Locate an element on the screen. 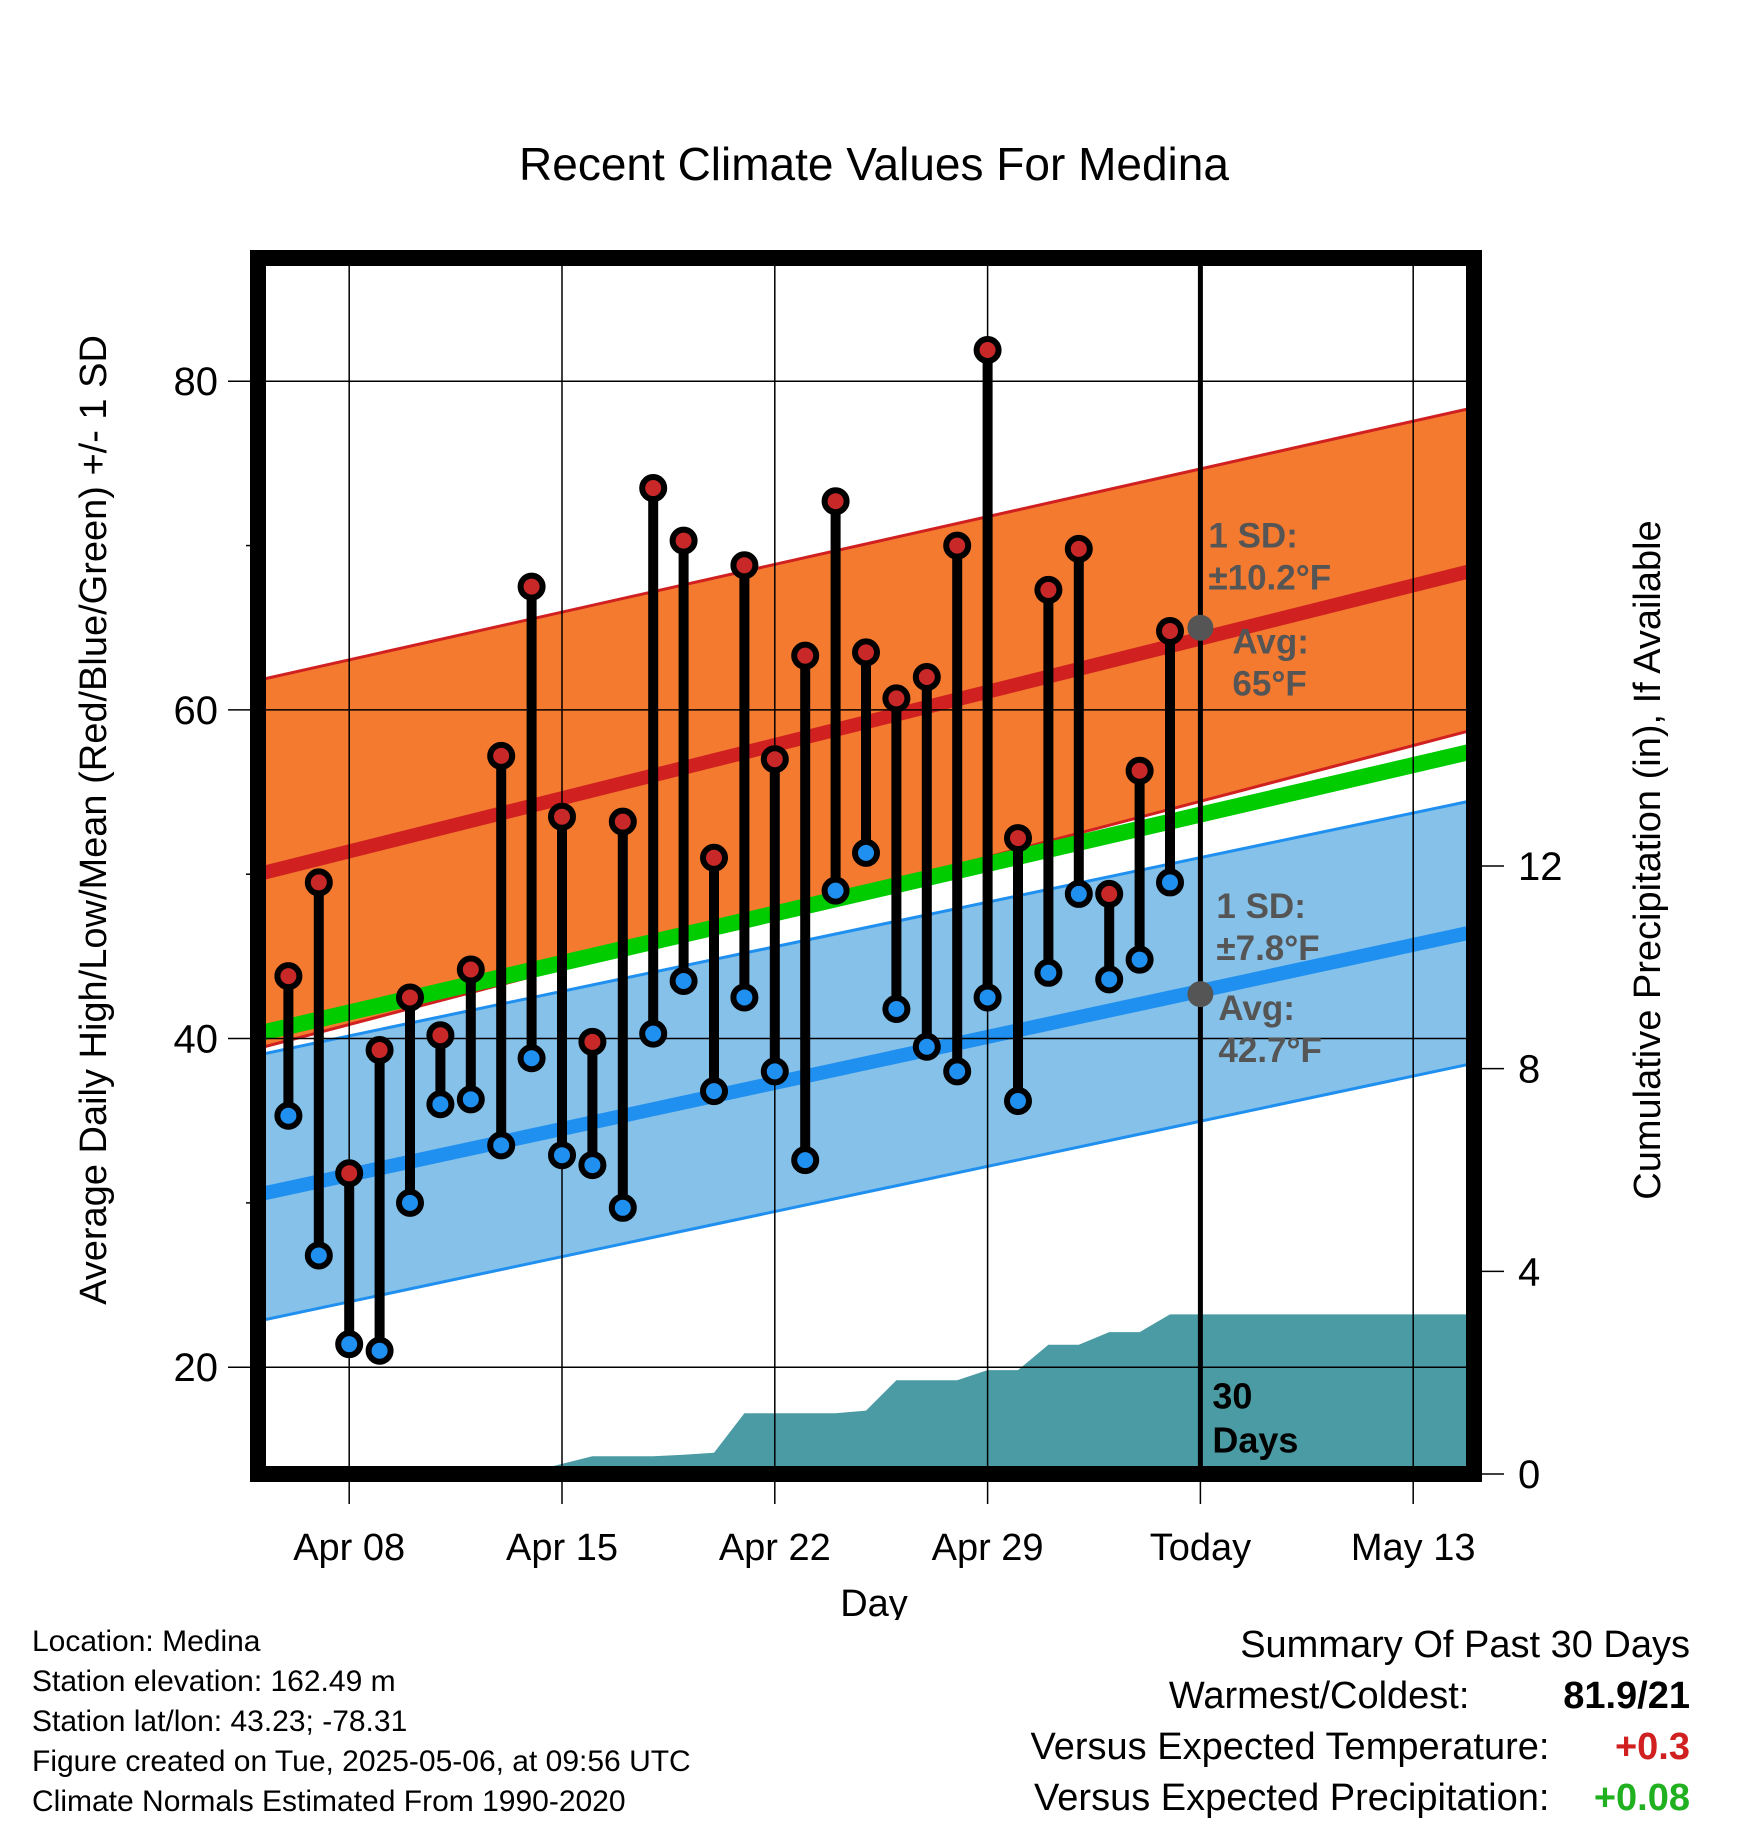 The width and height of the screenshot is (1748, 1828). high-upper-line is located at coordinates (866, 544).